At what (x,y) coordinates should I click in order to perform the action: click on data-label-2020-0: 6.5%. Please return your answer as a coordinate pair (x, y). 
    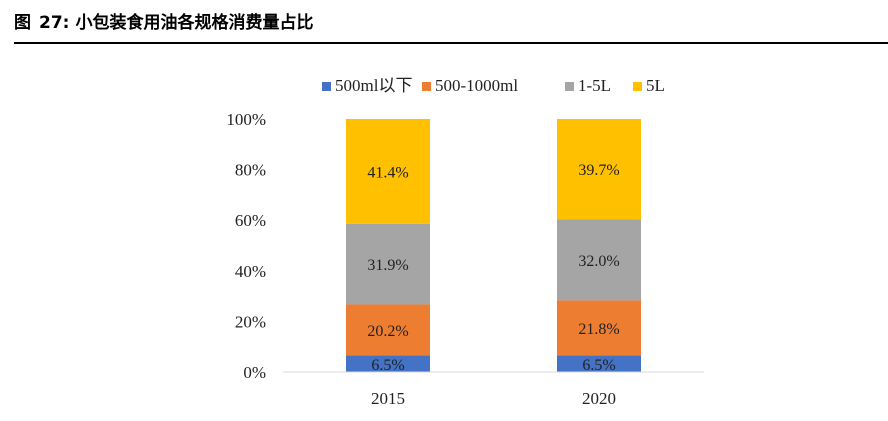
    Looking at the image, I should click on (598, 365).